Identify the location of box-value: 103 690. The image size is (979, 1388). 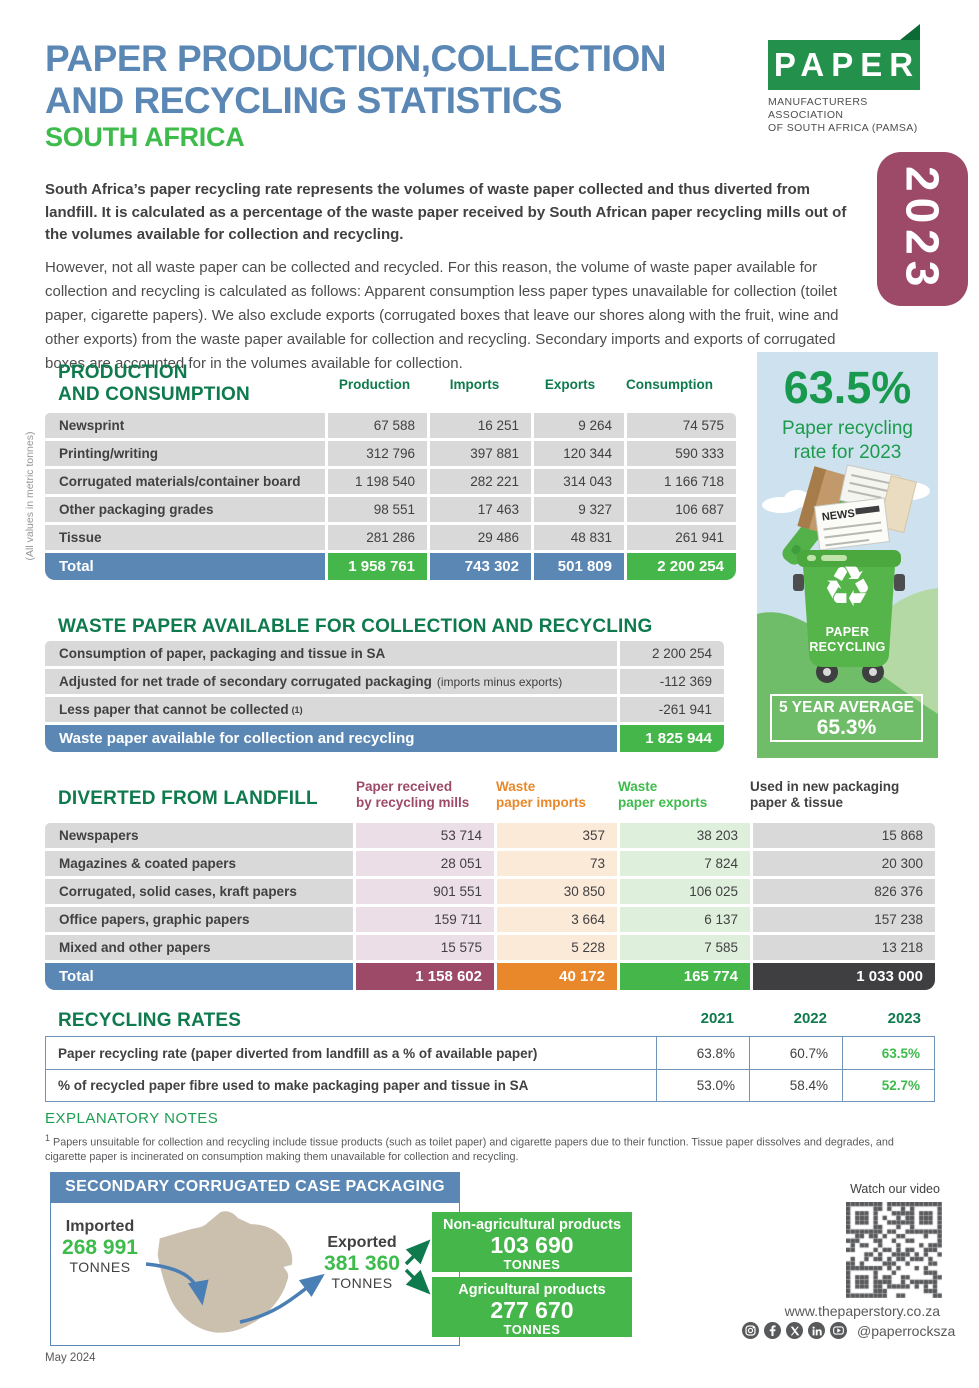
(532, 1245).